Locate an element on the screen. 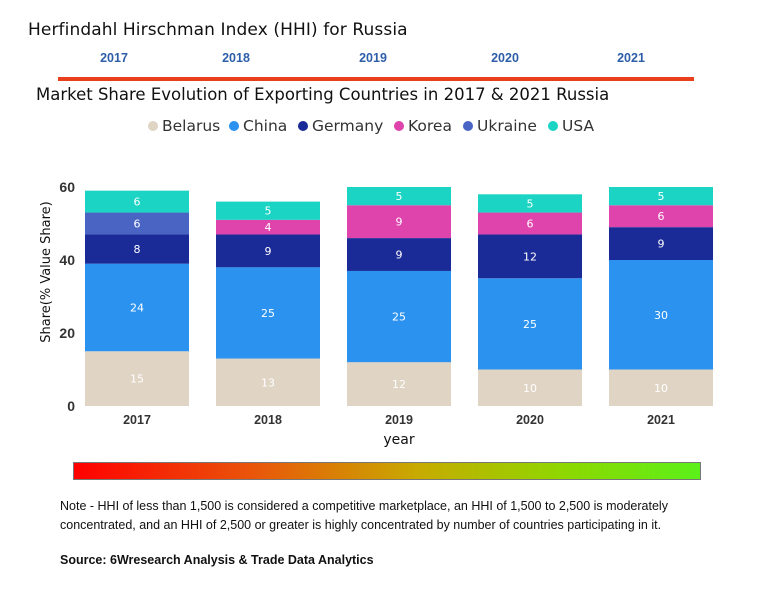 The image size is (774, 600). hhi-year-label: 2018 is located at coordinates (236, 58).